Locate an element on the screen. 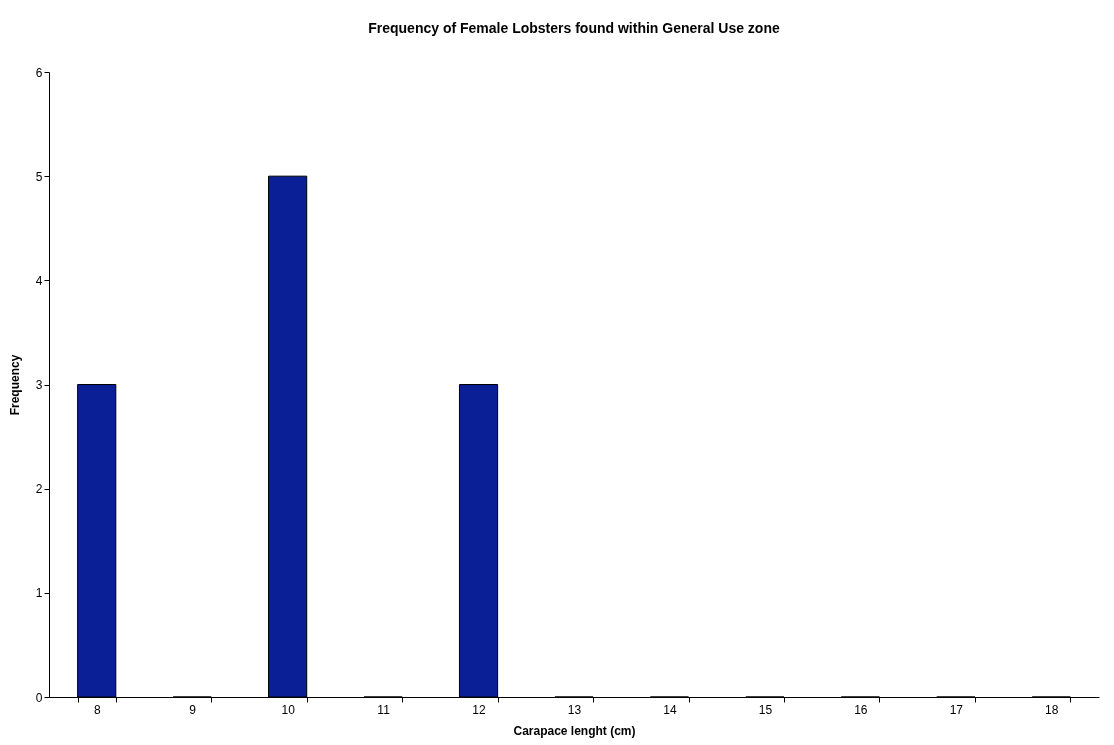 This screenshot has width=1114, height=745. x-tick-label: 10 is located at coordinates (288, 709).